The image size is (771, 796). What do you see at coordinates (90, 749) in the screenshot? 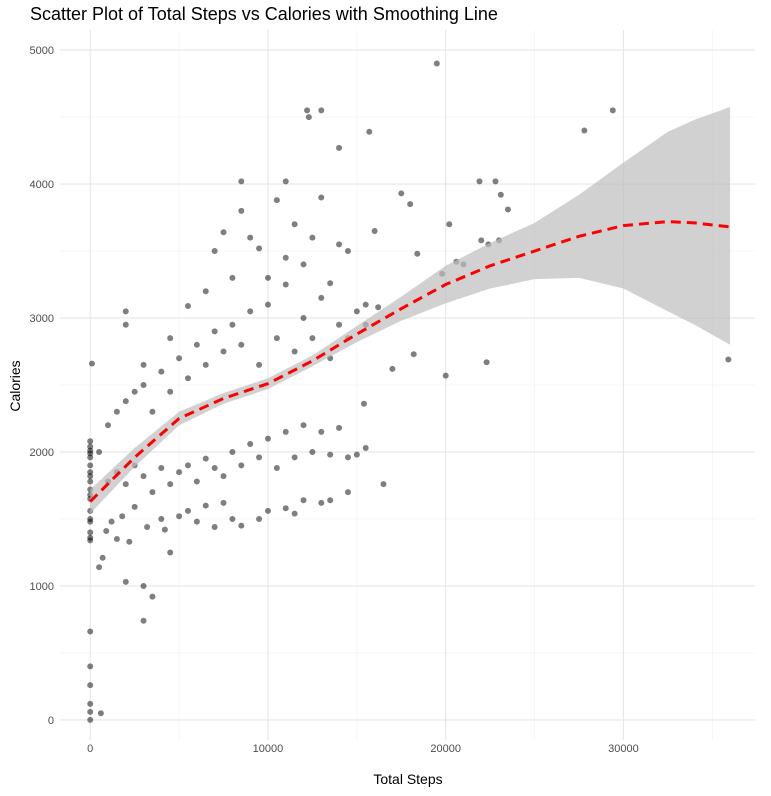
I see `x-tick-label: 0` at bounding box center [90, 749].